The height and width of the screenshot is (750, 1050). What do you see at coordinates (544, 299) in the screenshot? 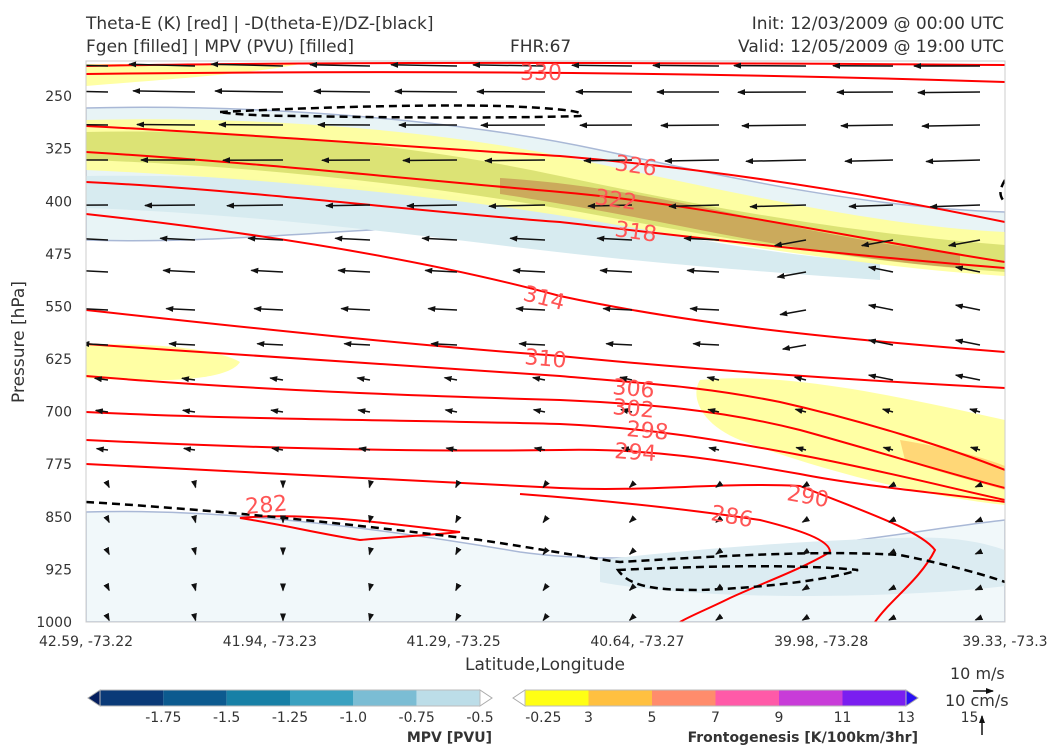
I see `contour-label-314: 314` at bounding box center [544, 299].